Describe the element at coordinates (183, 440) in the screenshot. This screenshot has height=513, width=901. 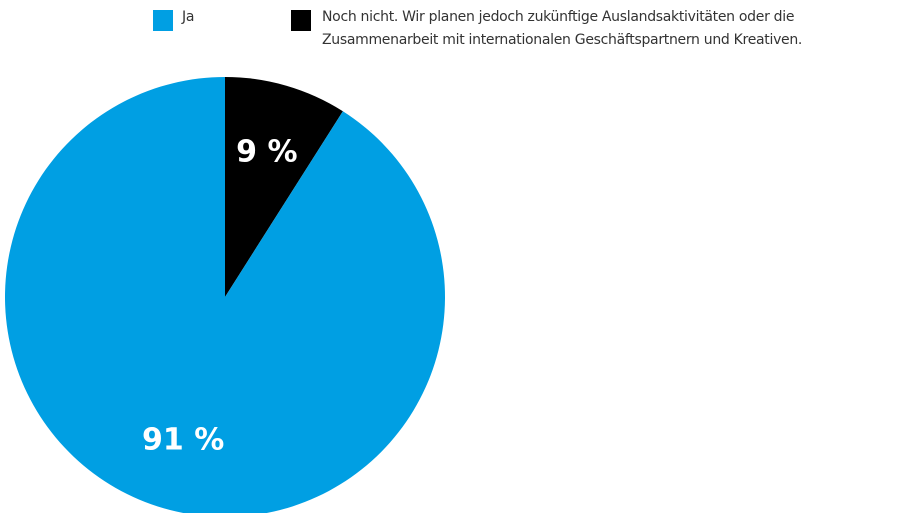
I see `data-label: 91 %` at that location.